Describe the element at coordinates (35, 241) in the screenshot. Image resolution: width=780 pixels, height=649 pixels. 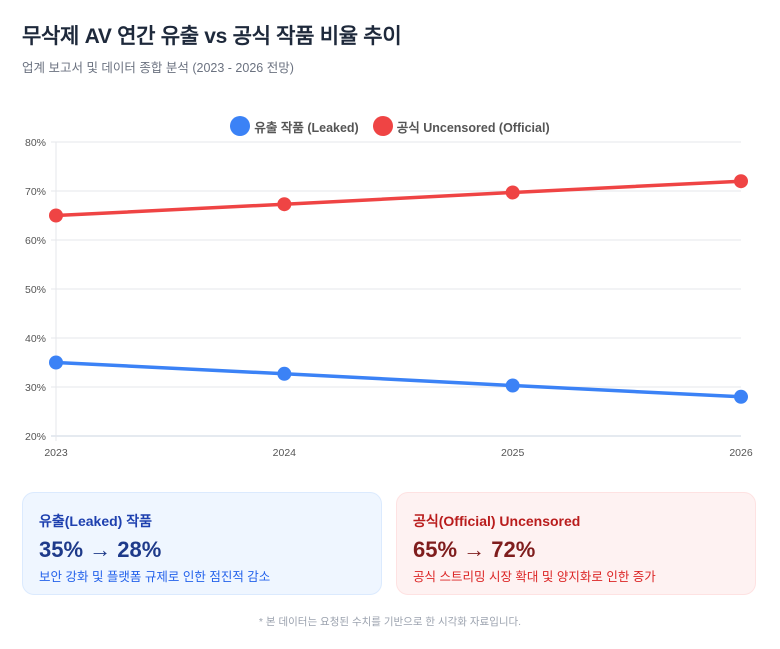
I see `y-tick-label: 60%` at that location.